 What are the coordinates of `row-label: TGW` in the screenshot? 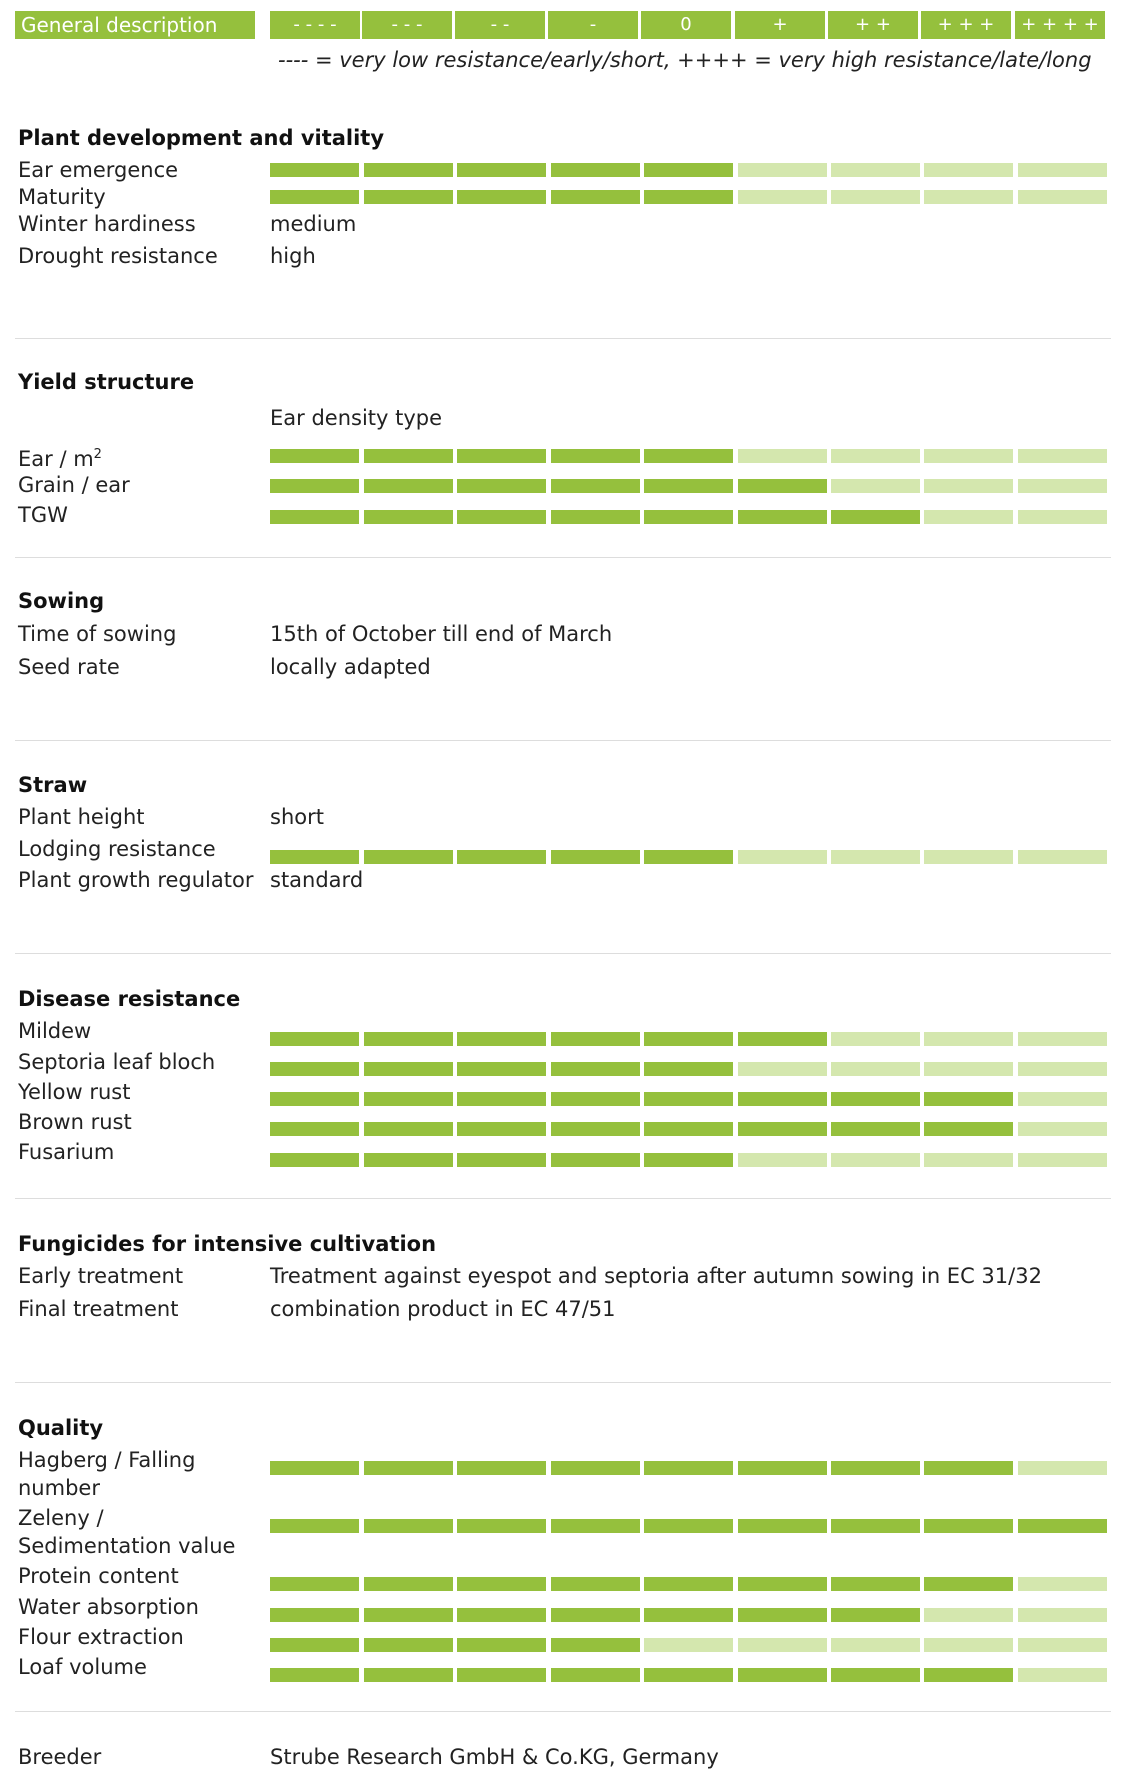 It's located at (43, 515).